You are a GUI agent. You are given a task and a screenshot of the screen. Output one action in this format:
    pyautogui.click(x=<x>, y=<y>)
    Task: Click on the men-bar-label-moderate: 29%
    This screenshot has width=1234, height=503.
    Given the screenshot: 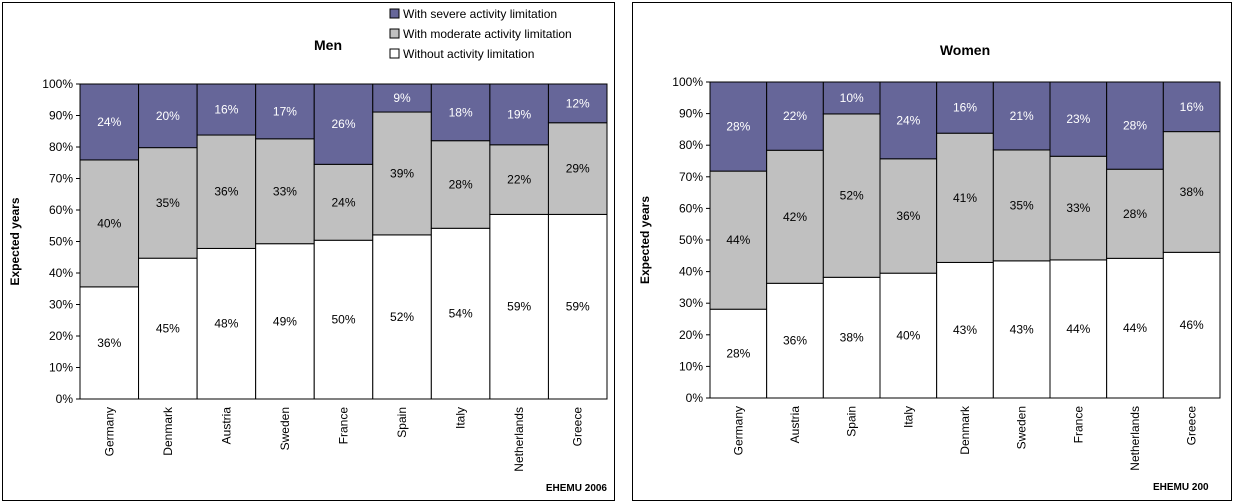 What is the action you would take?
    pyautogui.click(x=578, y=169)
    